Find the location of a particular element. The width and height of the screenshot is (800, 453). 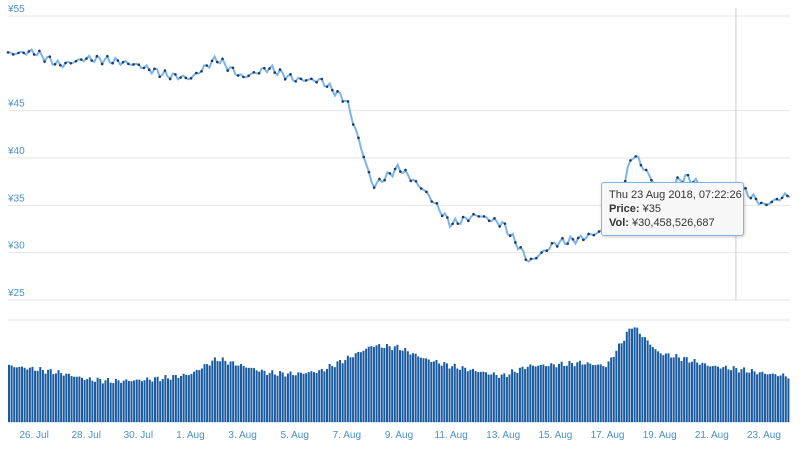

x-tick-label: 5. Aug is located at coordinates (295, 435).